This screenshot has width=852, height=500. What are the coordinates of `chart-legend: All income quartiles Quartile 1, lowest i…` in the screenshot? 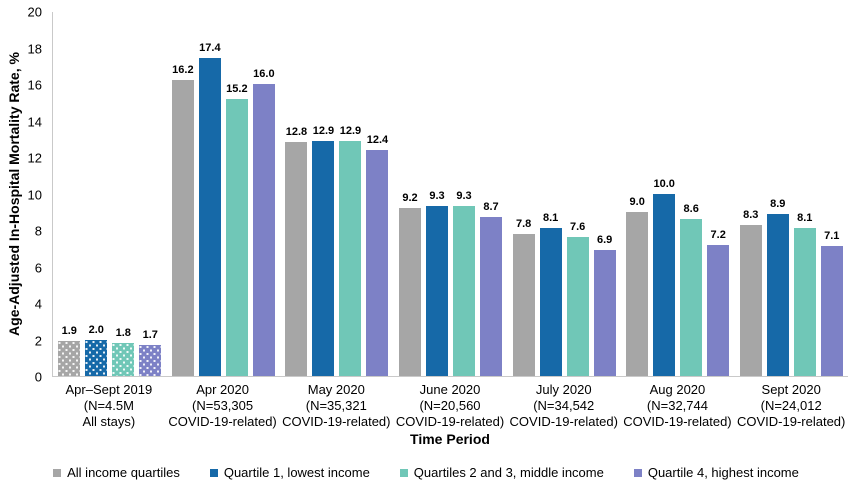 It's located at (426, 472).